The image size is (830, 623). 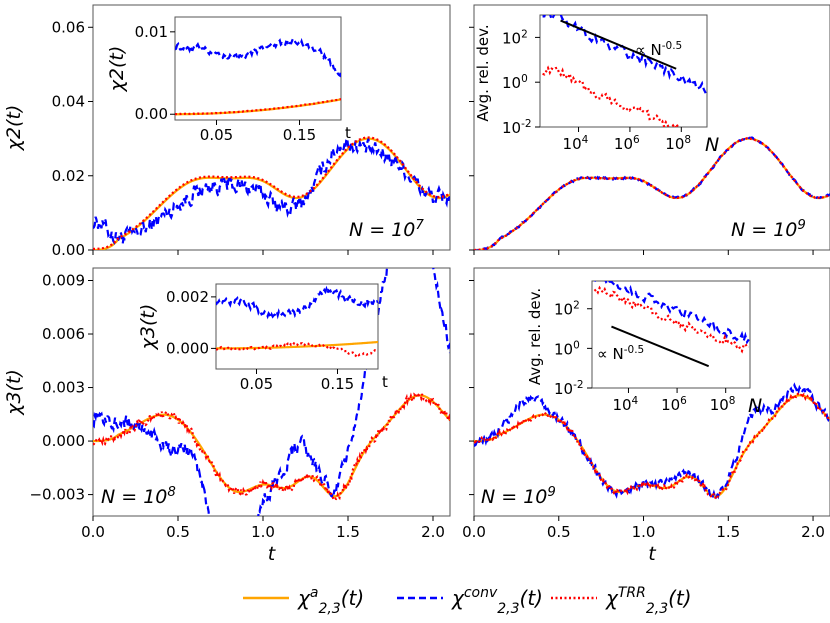 I want to click on n-annotation: N = 107, so click(x=386, y=230).